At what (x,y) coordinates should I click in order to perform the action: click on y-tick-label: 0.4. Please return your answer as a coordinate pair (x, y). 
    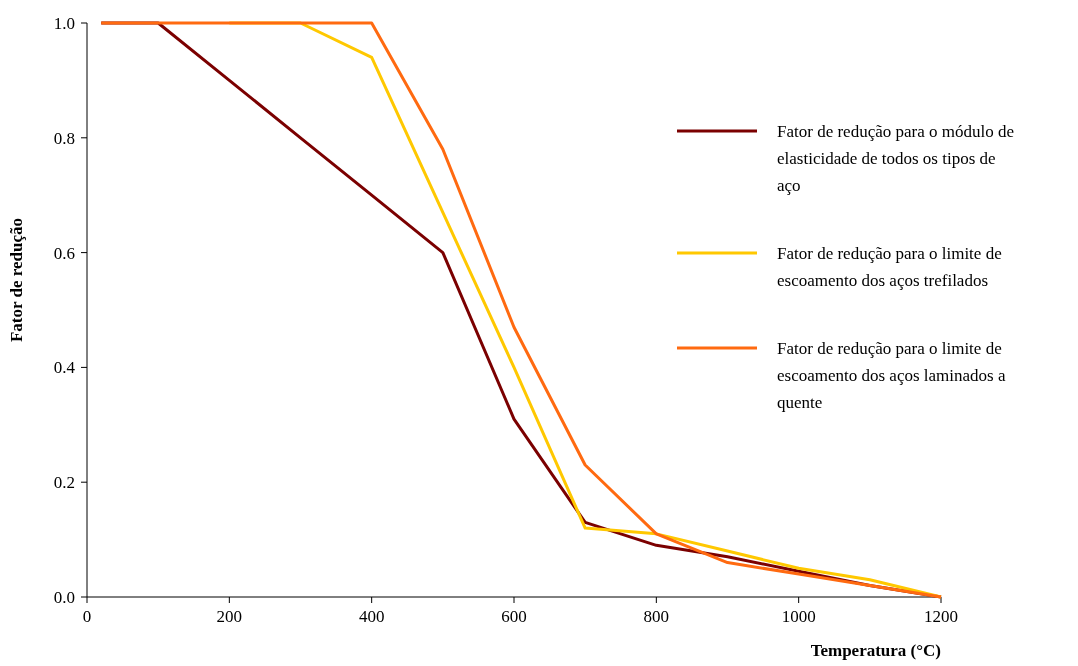
    Looking at the image, I should click on (64, 368).